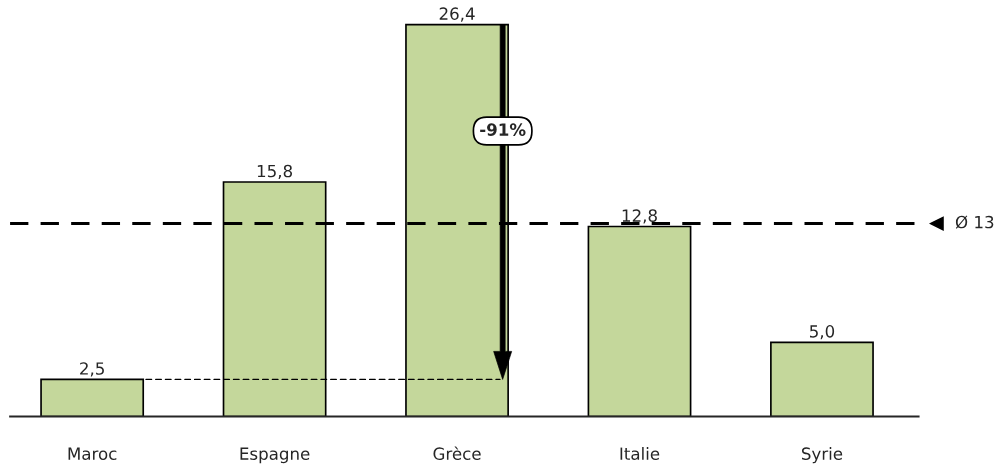  Describe the element at coordinates (639, 216) in the screenshot. I see `data-label: 12,8` at that location.